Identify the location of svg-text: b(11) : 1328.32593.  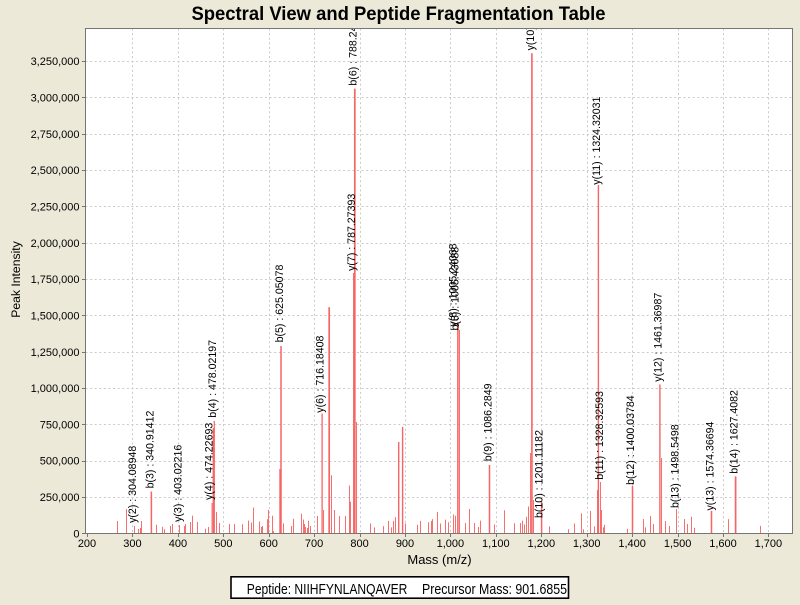
(600, 435).